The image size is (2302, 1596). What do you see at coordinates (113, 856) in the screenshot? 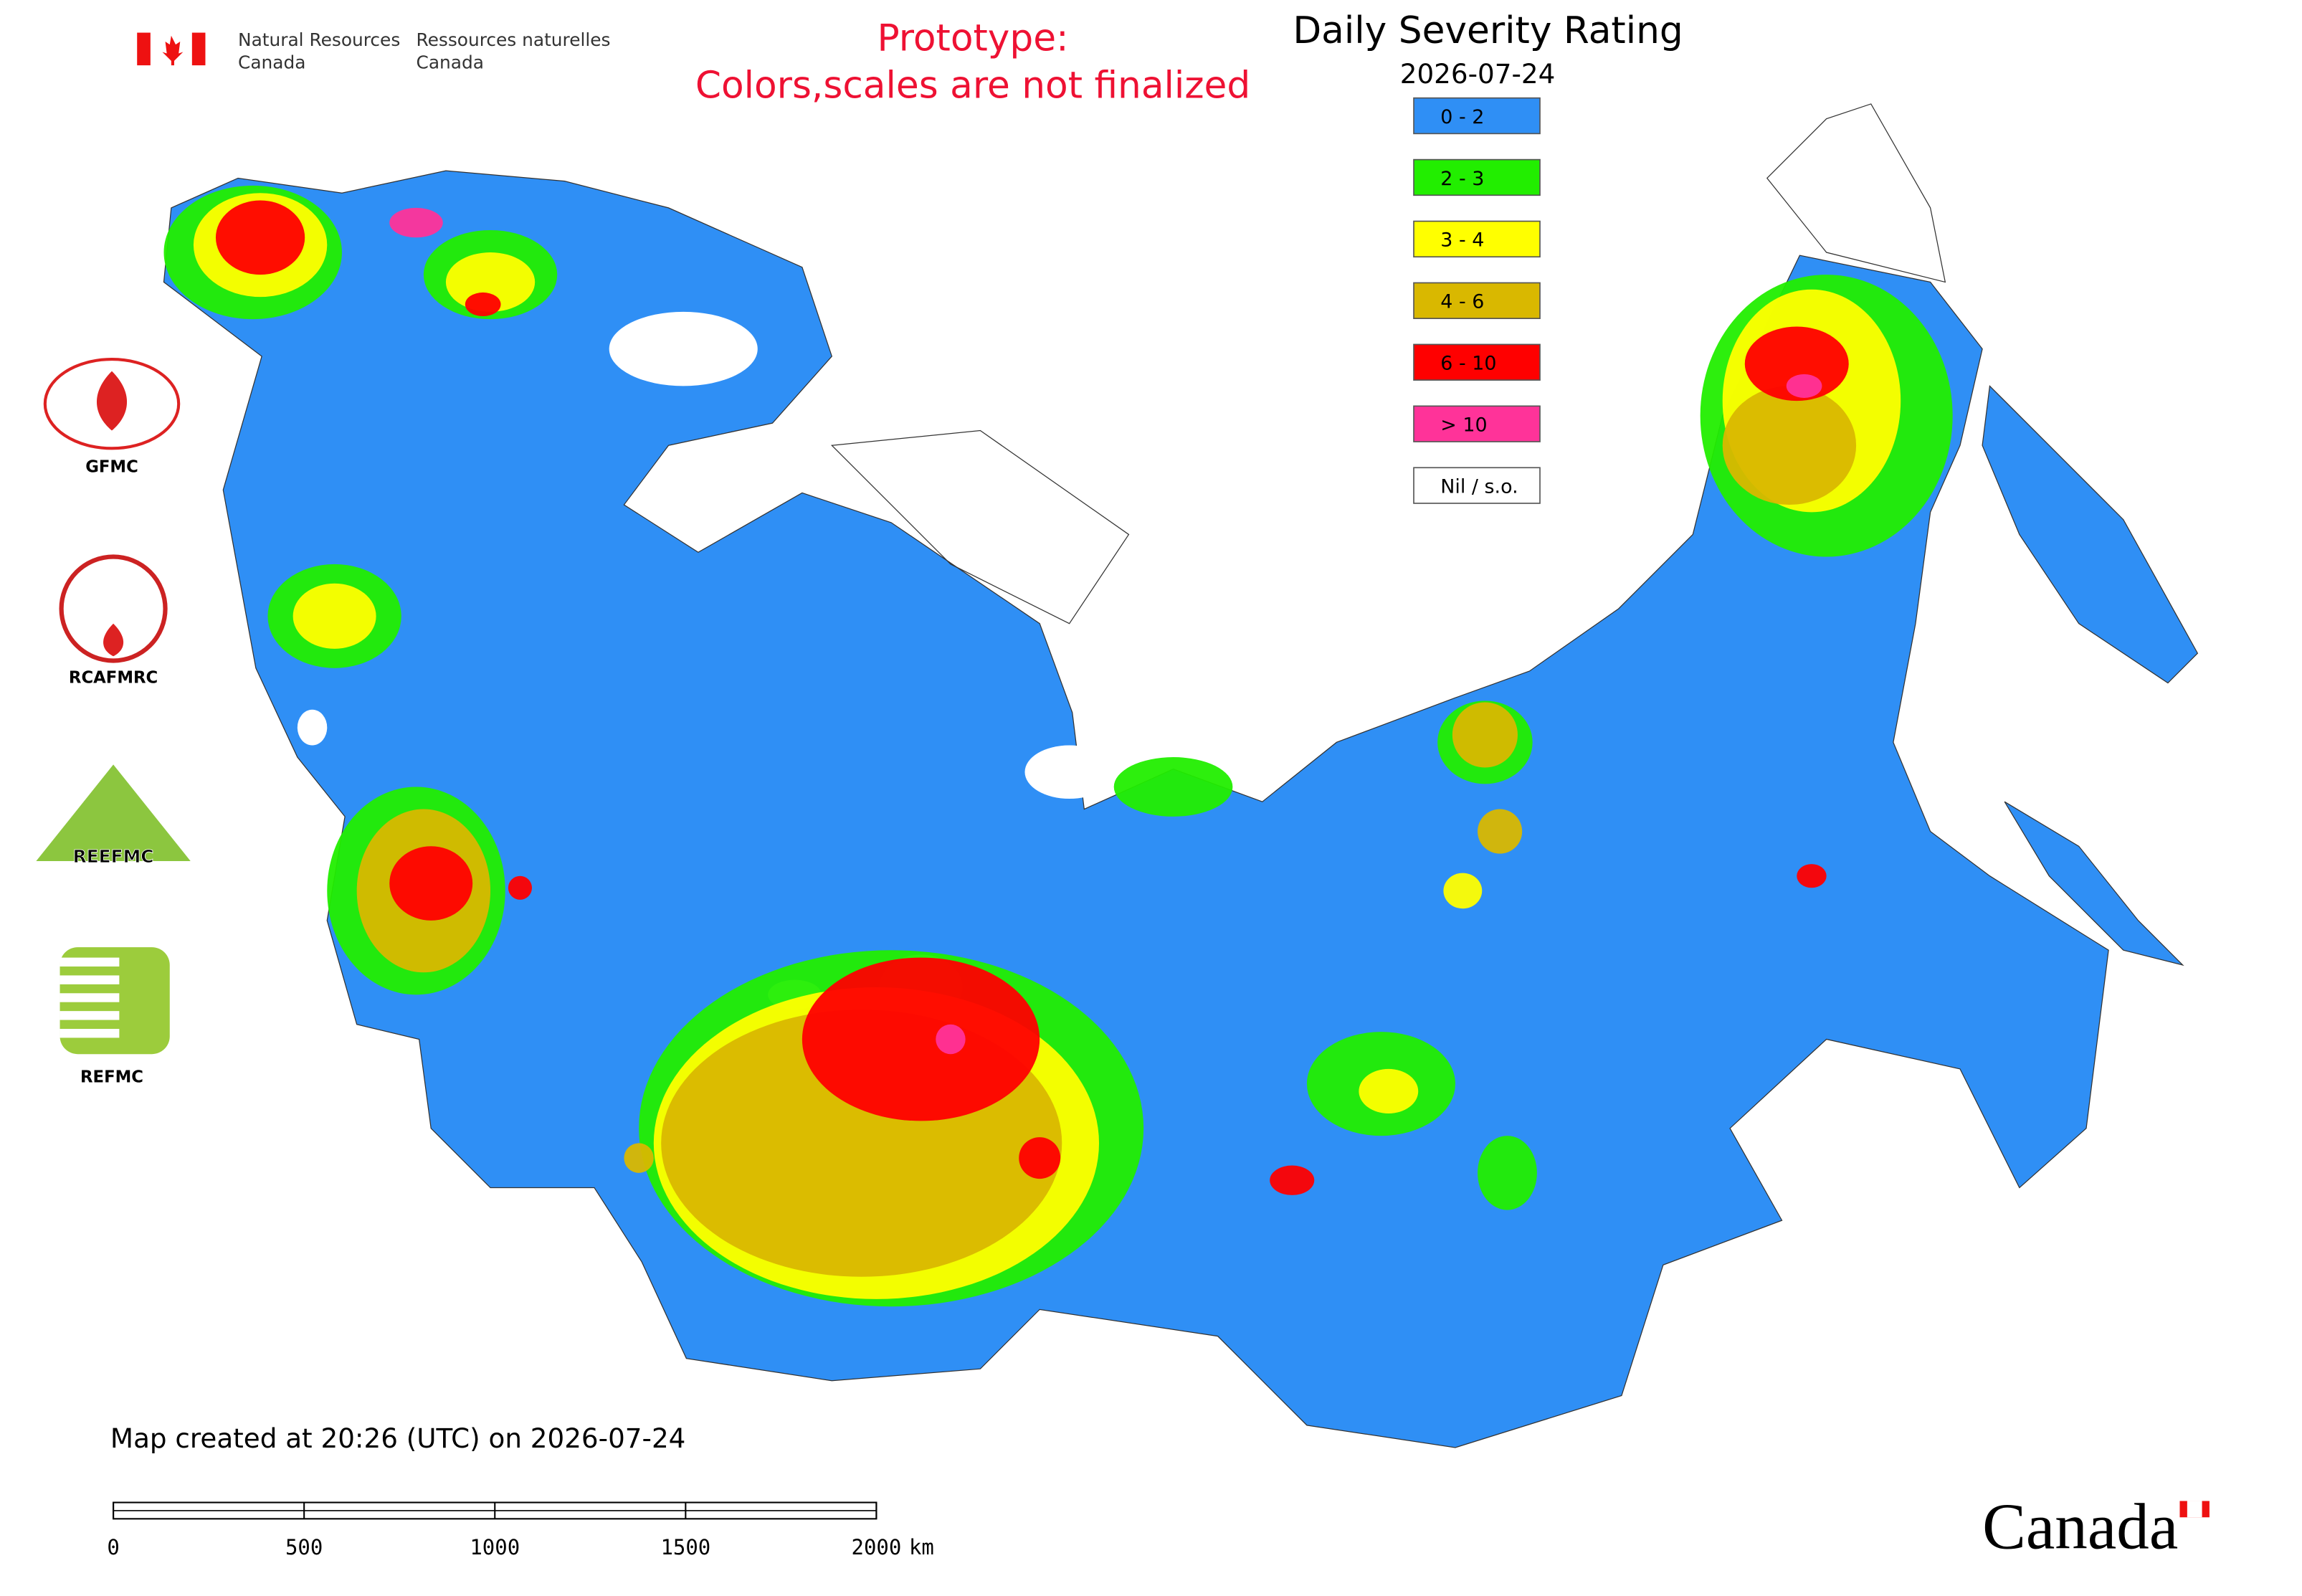
I see `logo-label: REEFMC` at bounding box center [113, 856].